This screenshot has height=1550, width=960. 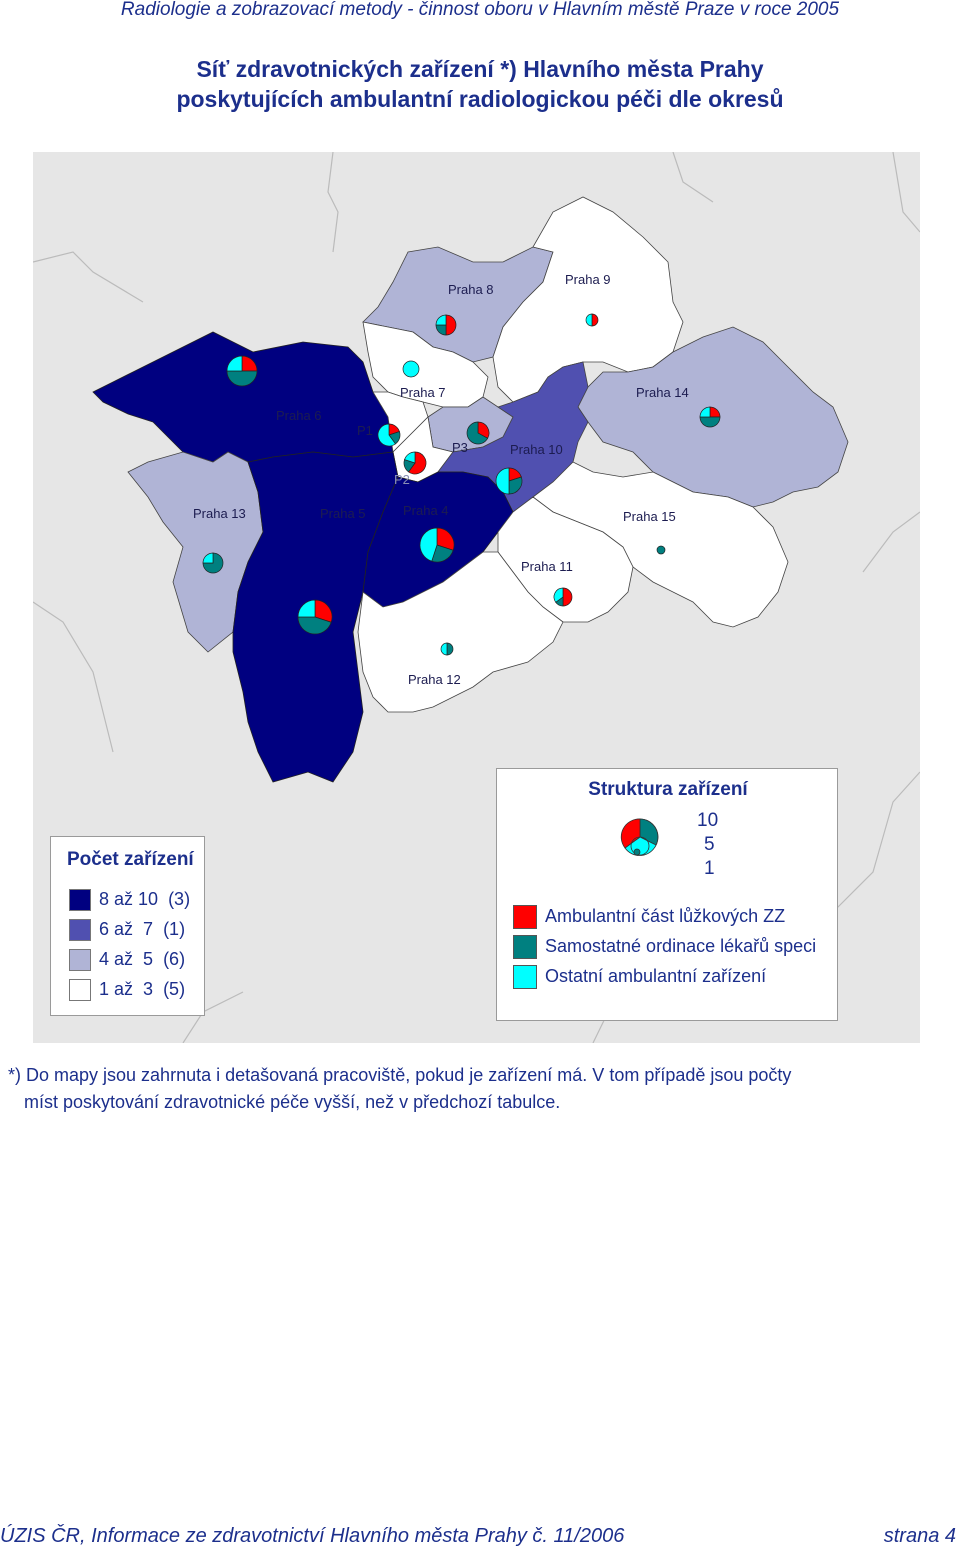 What do you see at coordinates (461, 484) in the screenshot?
I see `structure-pie-markers` at bounding box center [461, 484].